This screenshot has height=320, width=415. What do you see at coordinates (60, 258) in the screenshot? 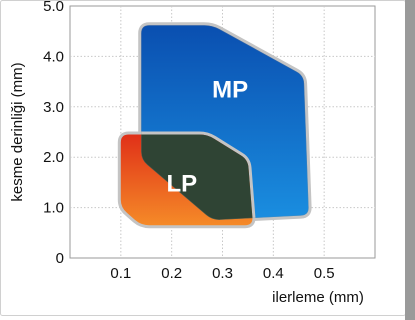
I see `y-tick-label-0: 0` at bounding box center [60, 258].